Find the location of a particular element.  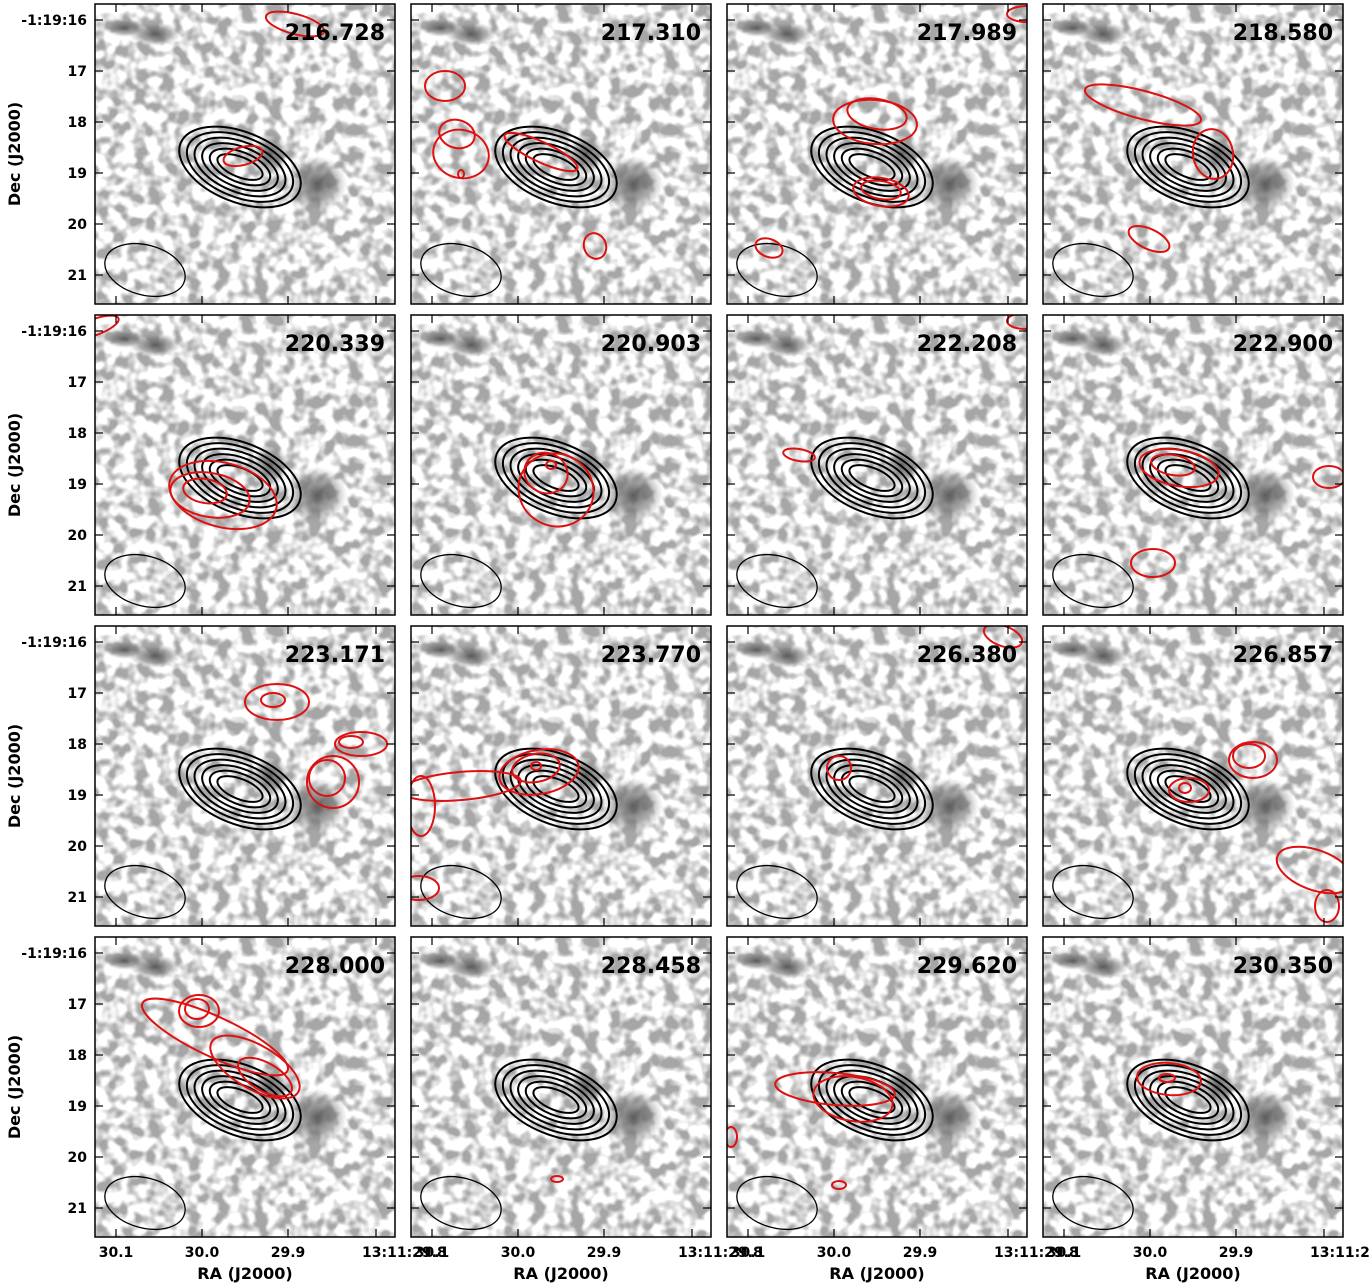

y-axis-title: Dec (J2000) is located at coordinates (14, 465).